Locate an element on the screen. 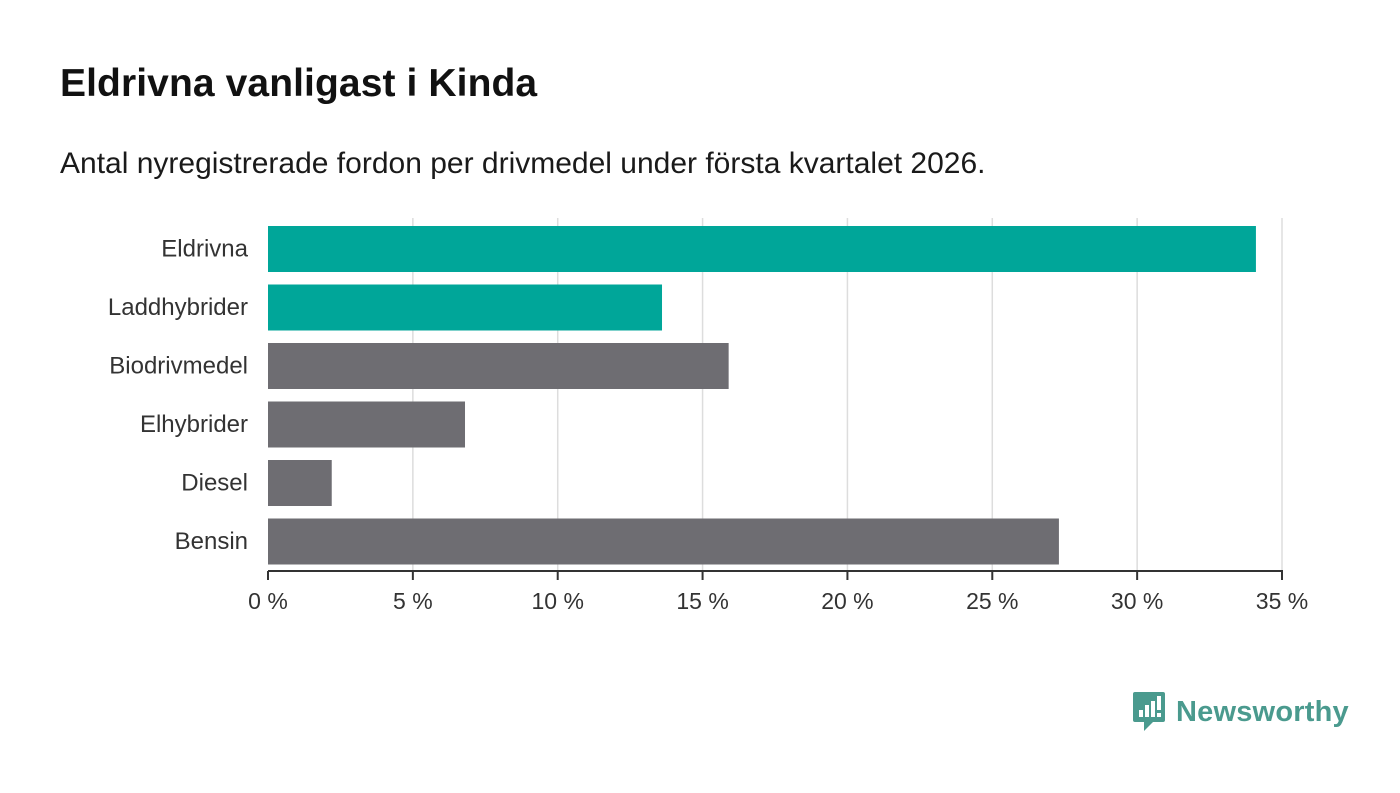 The image size is (1400, 793). bar-diesel is located at coordinates (300, 483).